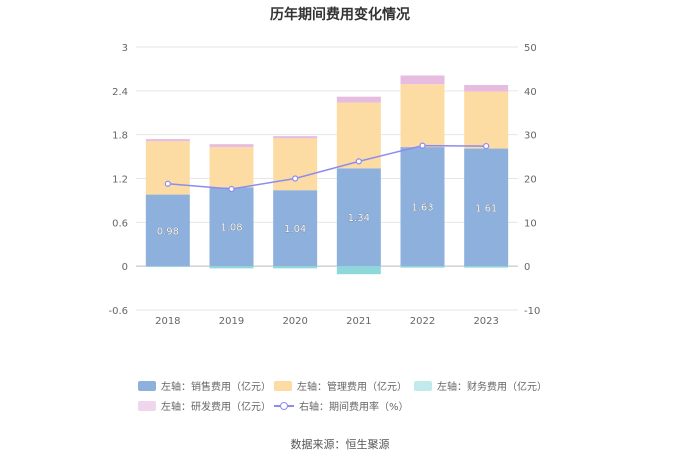  What do you see at coordinates (120, 180) in the screenshot?
I see `left-axis-tick-label: 1.2` at bounding box center [120, 180].